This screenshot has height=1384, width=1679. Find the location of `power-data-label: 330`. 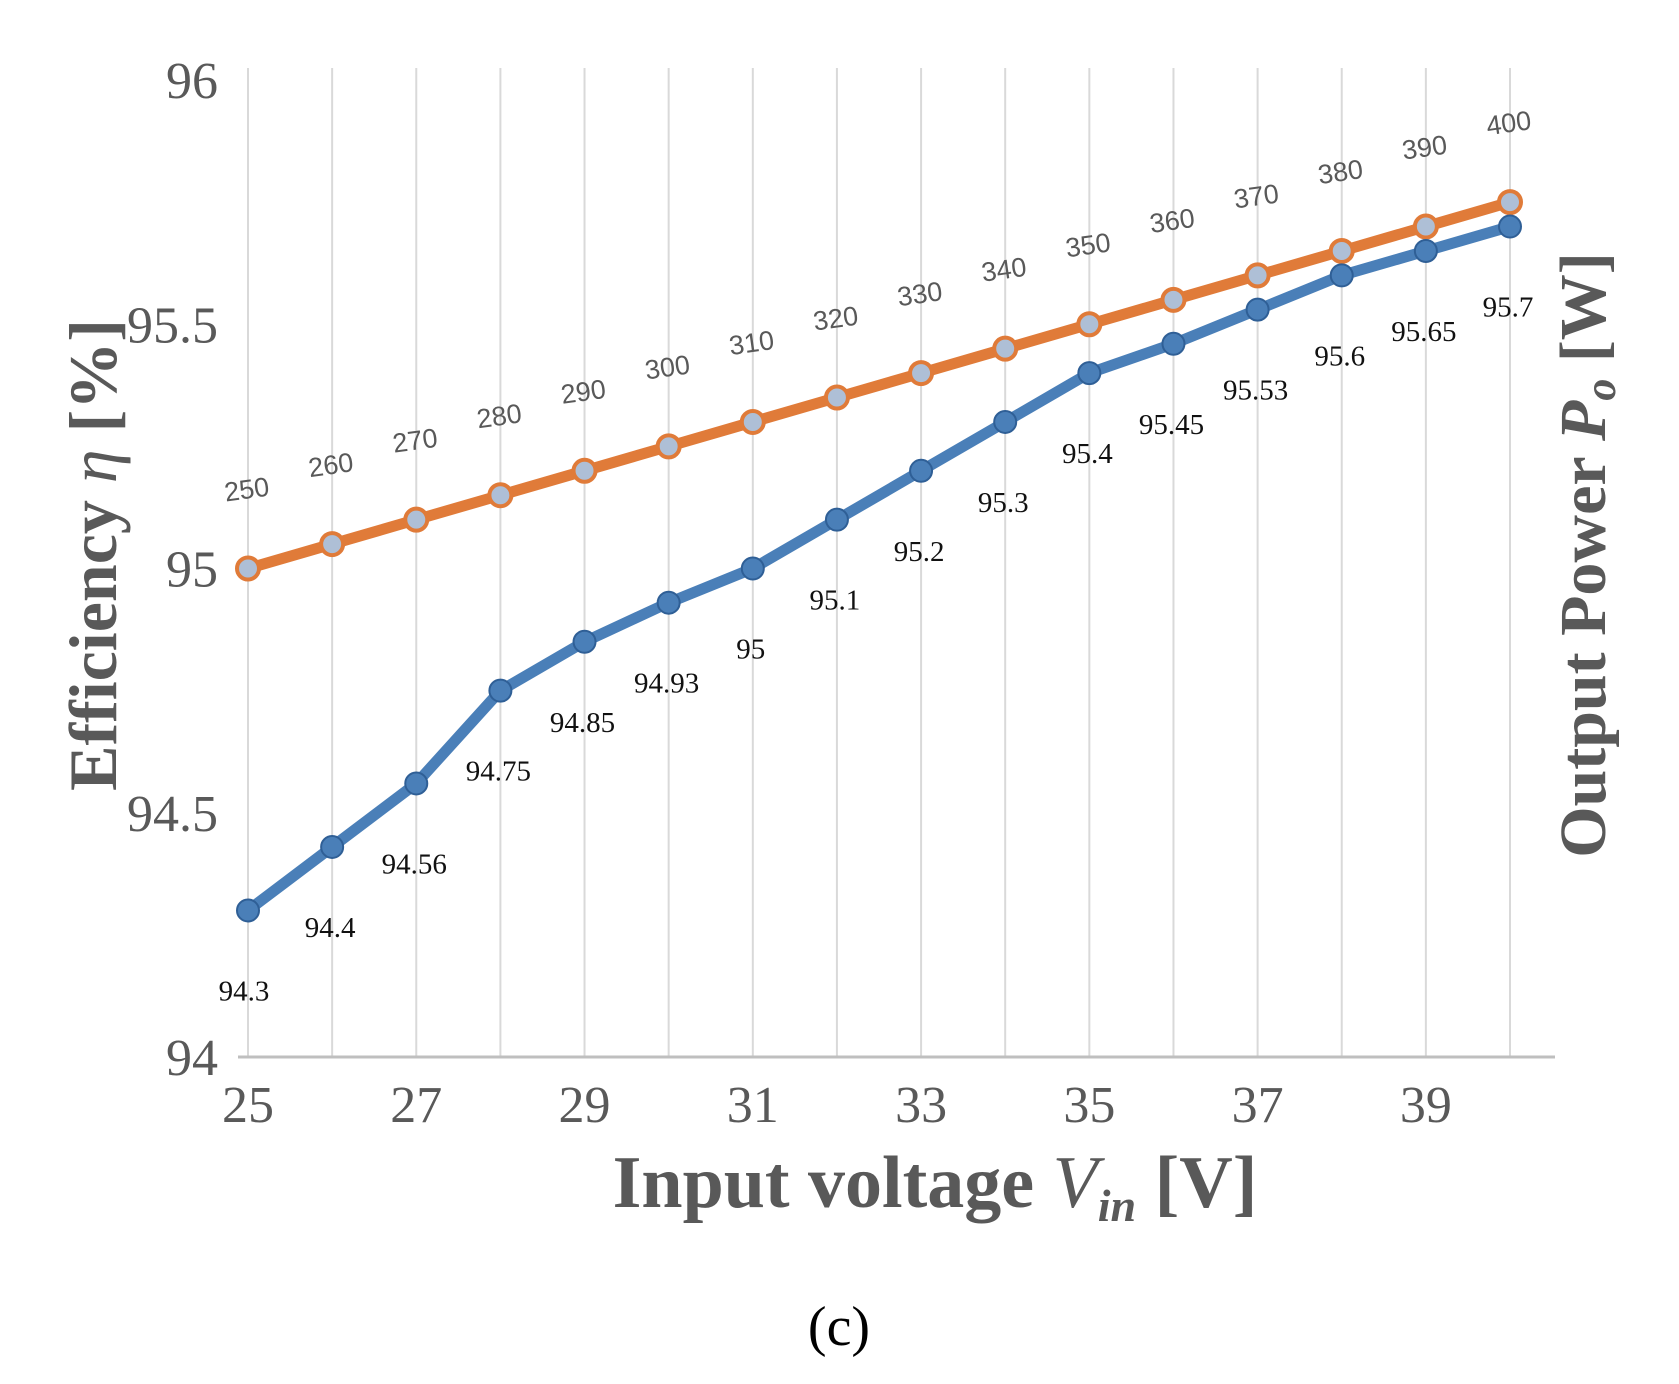

power-data-label: 330 is located at coordinates (919, 294).